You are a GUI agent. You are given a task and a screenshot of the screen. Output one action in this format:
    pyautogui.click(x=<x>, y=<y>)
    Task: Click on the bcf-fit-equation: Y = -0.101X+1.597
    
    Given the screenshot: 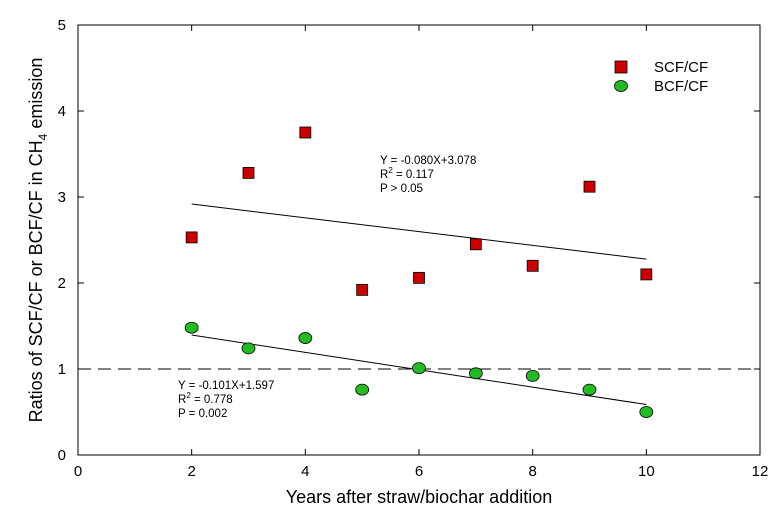 What is the action you would take?
    pyautogui.click(x=226, y=386)
    